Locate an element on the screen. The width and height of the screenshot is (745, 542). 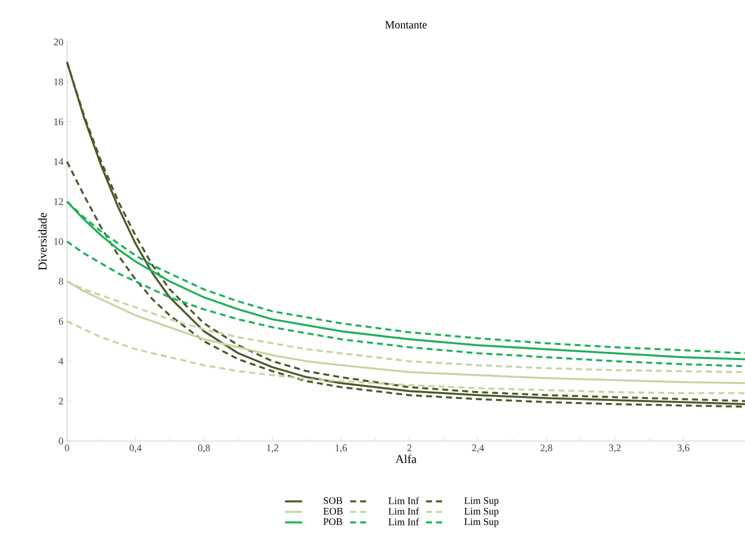
x-tick-label: 0 is located at coordinates (67, 448).